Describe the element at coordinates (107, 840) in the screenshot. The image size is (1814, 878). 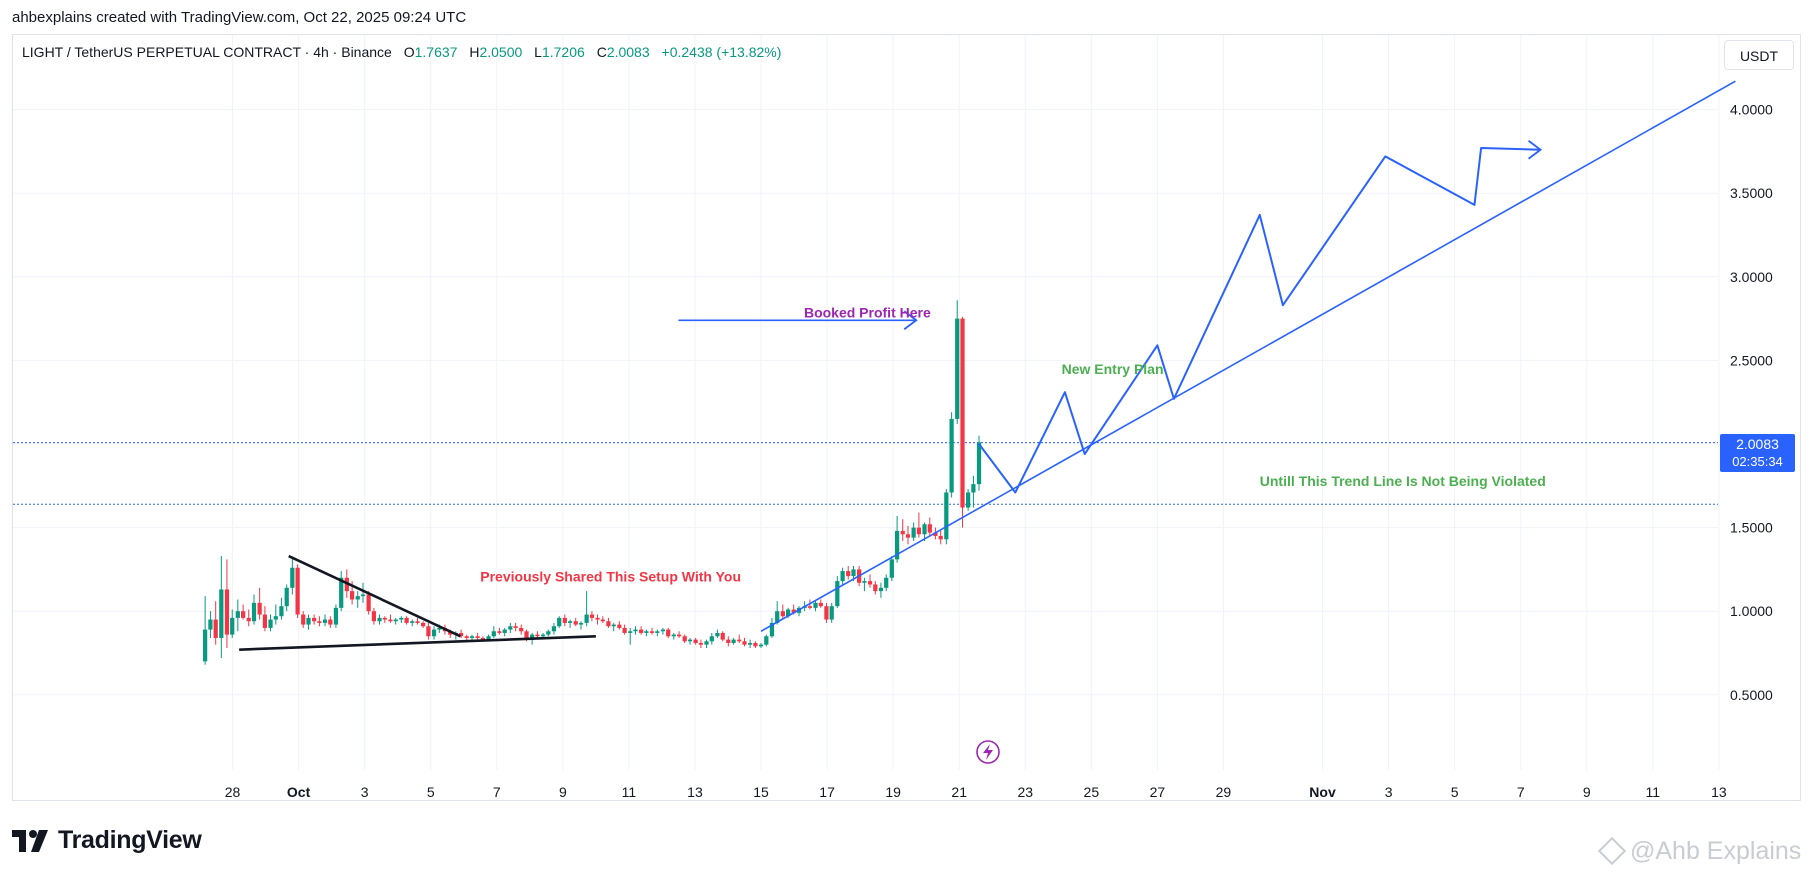
I see `tradingview-logo: TradingView` at that location.